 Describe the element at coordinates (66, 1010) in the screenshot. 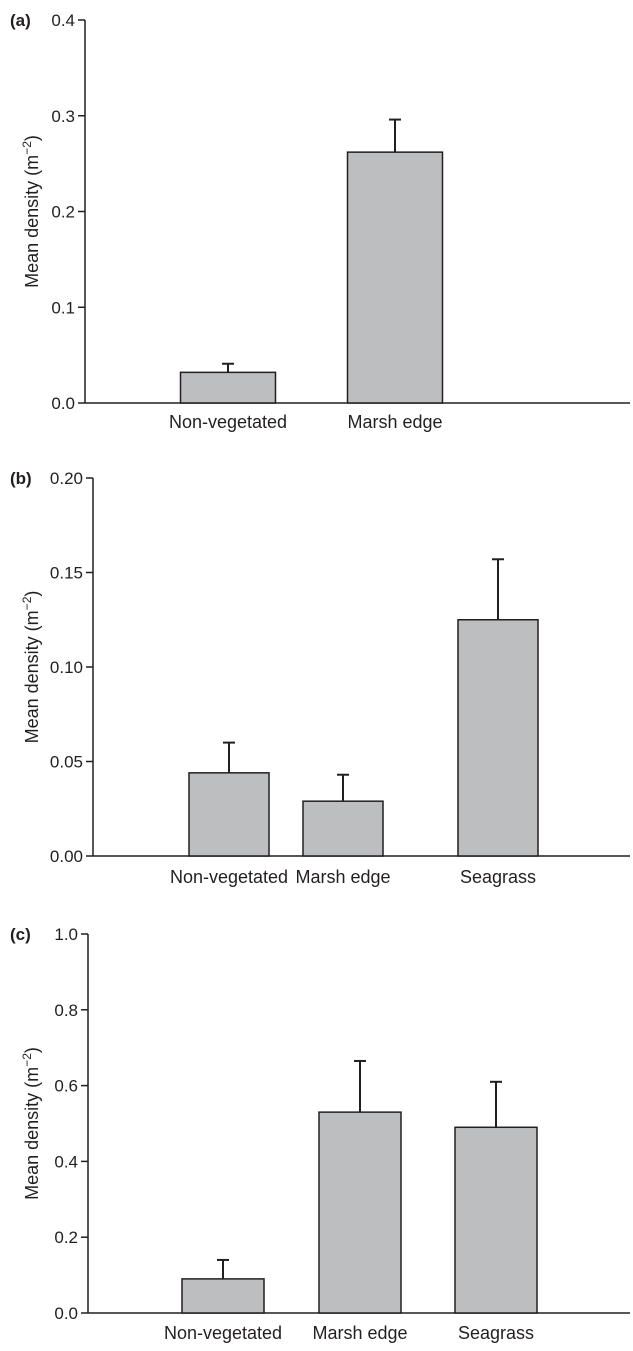

I see `panel-c-y-tick-label: 0.8` at that location.